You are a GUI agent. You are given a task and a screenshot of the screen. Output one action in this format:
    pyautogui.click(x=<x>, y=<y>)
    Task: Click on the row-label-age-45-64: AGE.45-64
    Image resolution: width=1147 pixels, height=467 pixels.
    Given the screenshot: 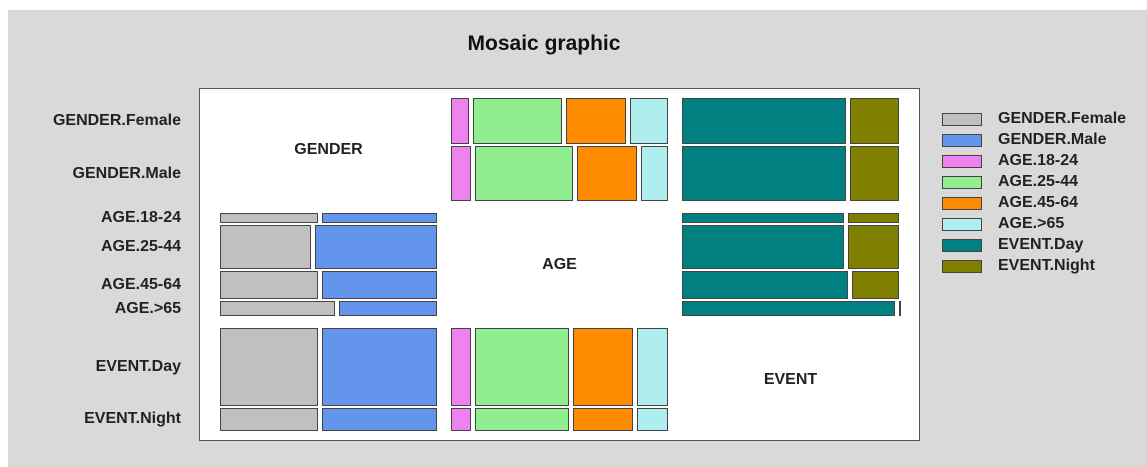 What is the action you would take?
    pyautogui.click(x=140, y=284)
    